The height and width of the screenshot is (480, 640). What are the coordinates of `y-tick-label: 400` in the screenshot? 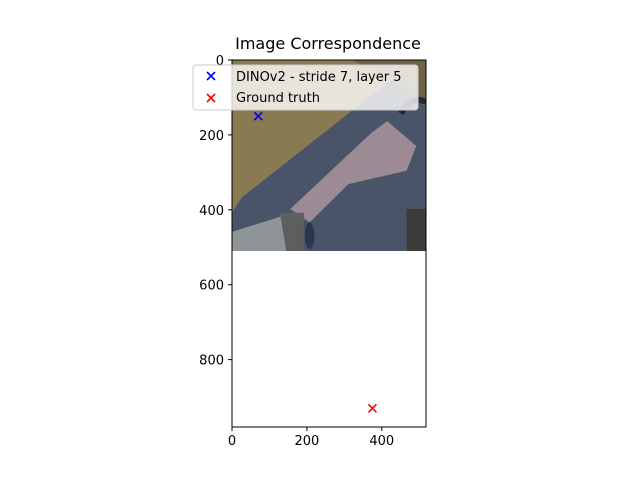 It's located at (211, 211).